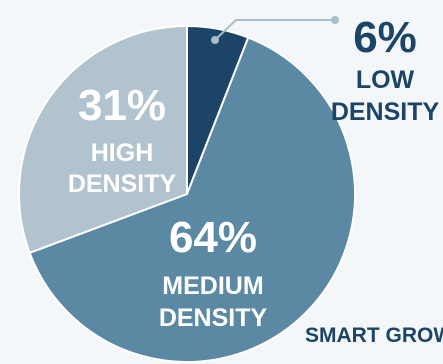  Describe the element at coordinates (213, 237) in the screenshot. I see `medium-density-percent: 64%` at that location.